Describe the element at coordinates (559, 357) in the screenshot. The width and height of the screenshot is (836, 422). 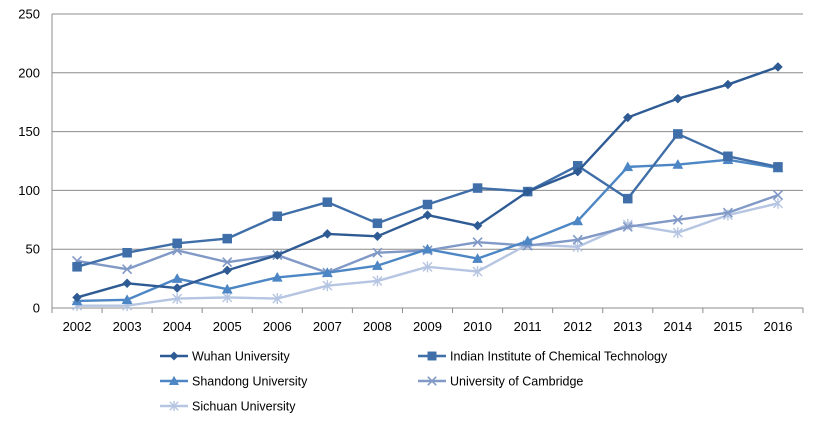
I see `legend-label: Indian Institute of Chemical Technology` at that location.